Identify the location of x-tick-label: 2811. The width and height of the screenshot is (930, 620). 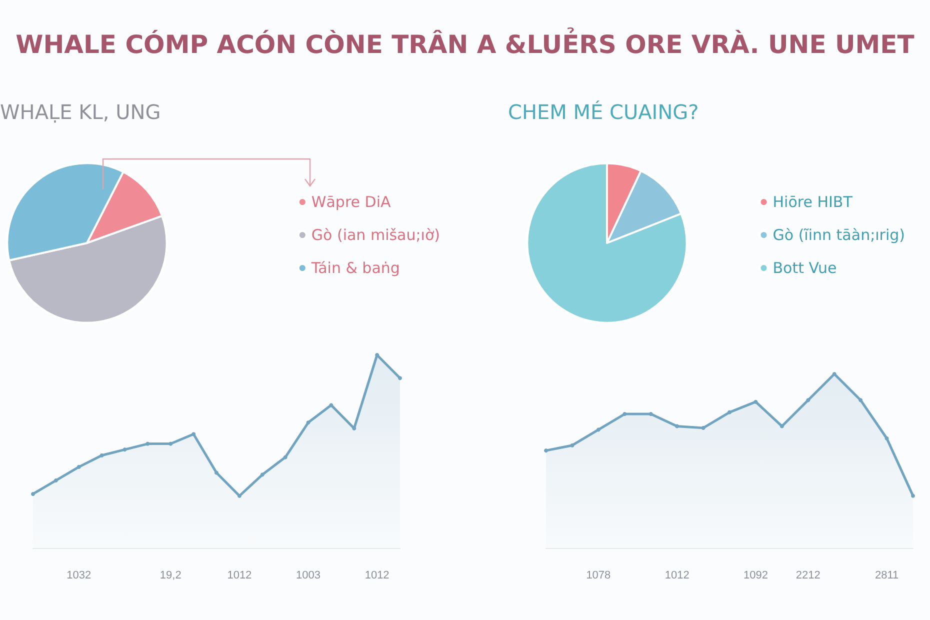
(886, 576).